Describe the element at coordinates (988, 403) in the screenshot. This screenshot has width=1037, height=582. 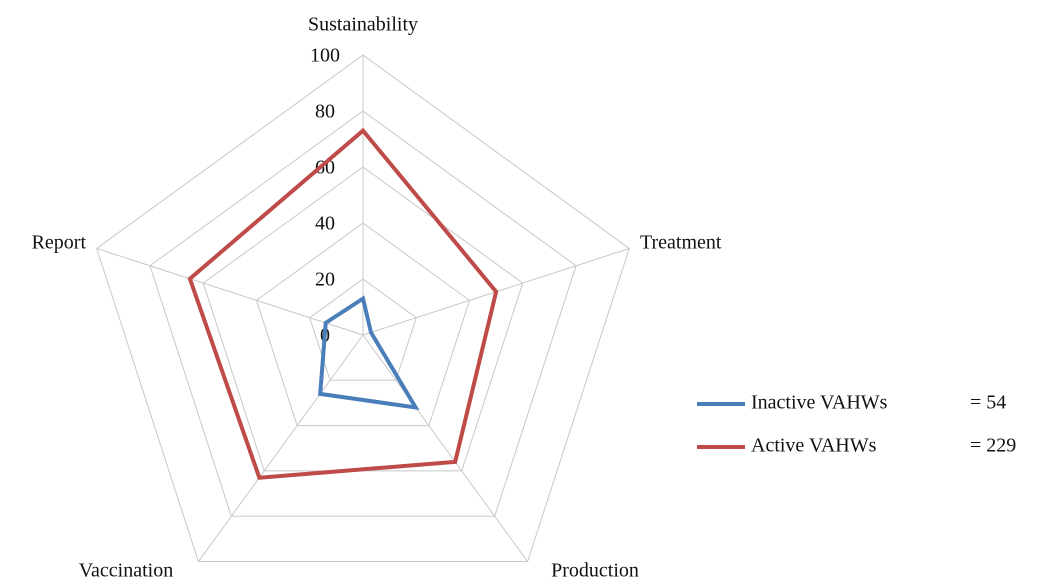
I see `legend-note: = 54` at that location.